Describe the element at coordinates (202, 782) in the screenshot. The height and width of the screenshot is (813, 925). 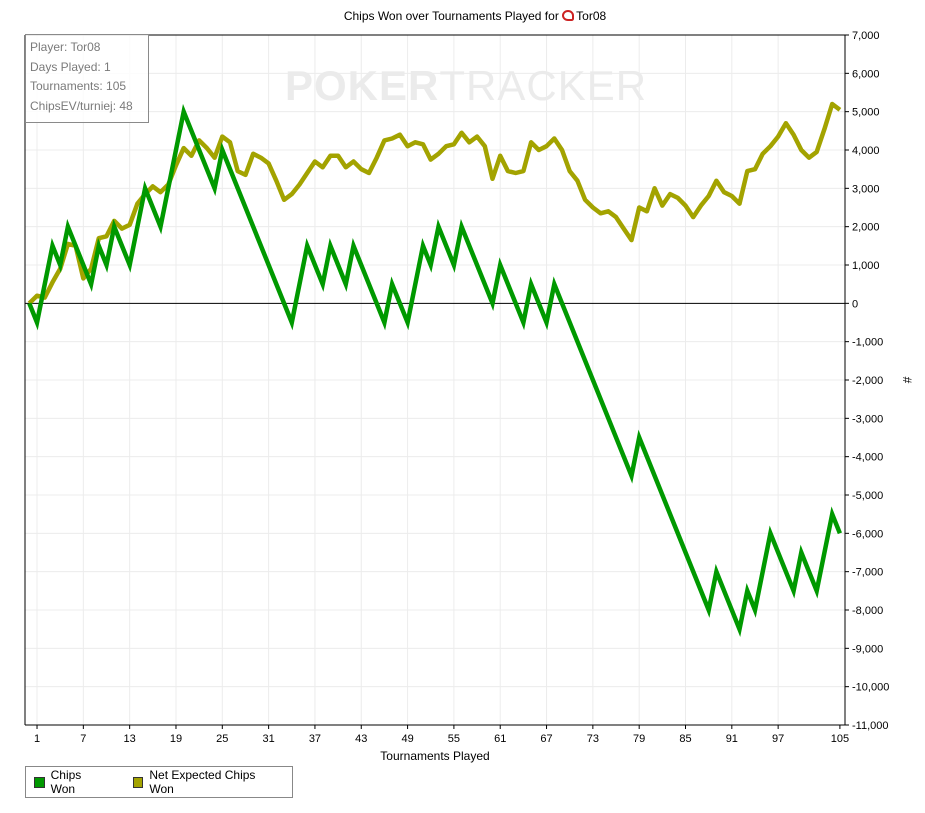
I see `legend-label-net-expected: Net Expected Chips Won` at that location.